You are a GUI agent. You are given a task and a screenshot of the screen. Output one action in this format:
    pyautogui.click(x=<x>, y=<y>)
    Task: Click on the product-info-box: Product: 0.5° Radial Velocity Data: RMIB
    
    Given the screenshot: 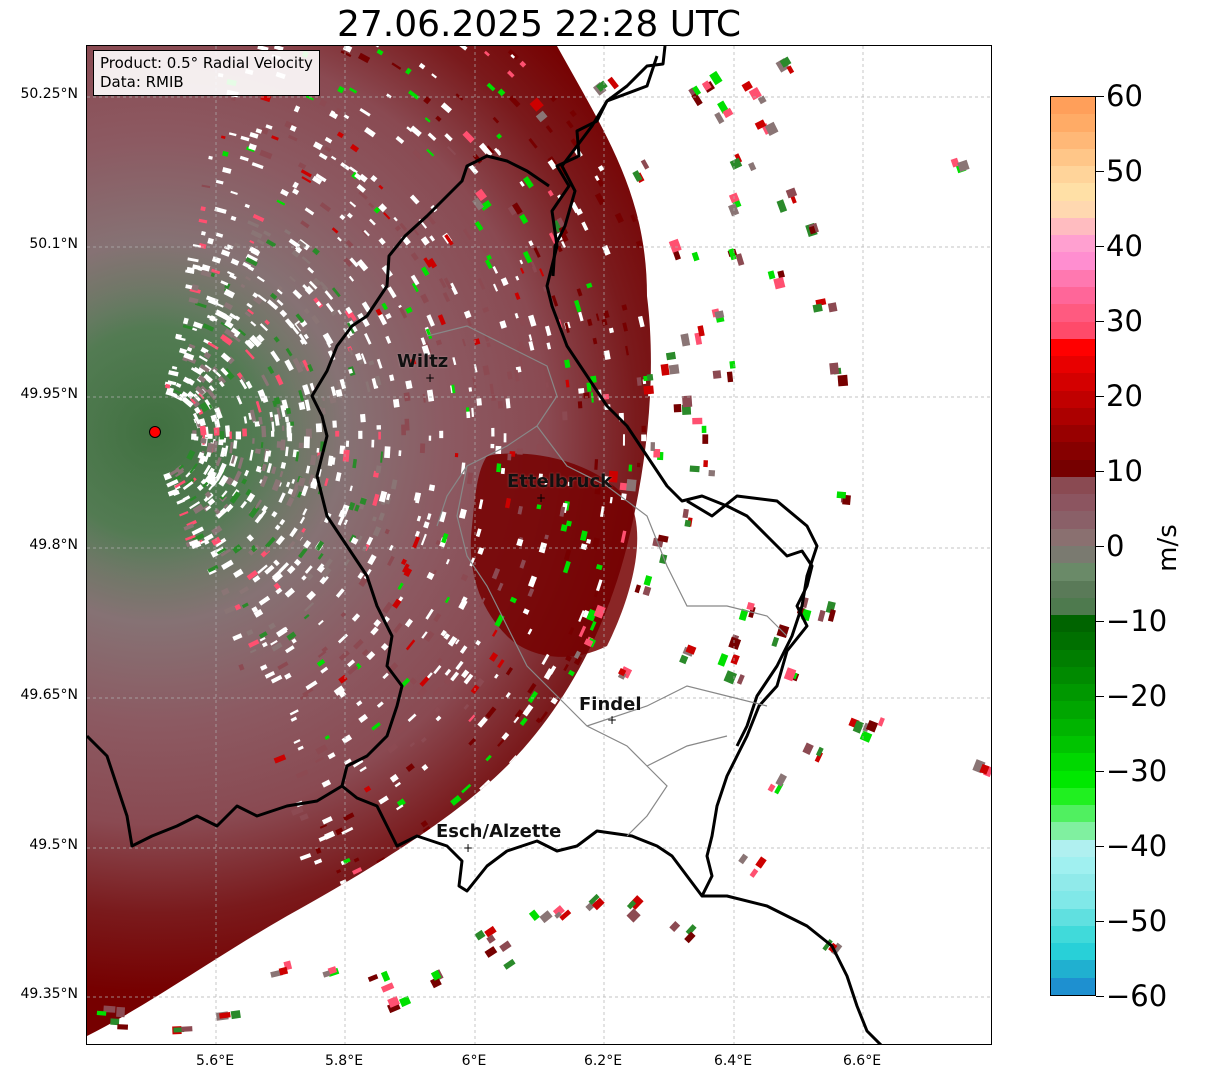 What is the action you would take?
    pyautogui.click(x=206, y=73)
    